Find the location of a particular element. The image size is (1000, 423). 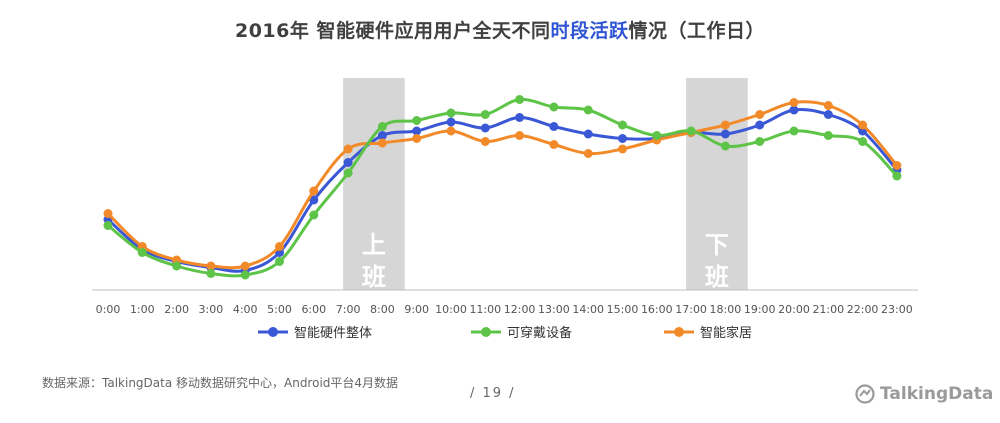

x-tick-label: 13:00 is located at coordinates (554, 309).